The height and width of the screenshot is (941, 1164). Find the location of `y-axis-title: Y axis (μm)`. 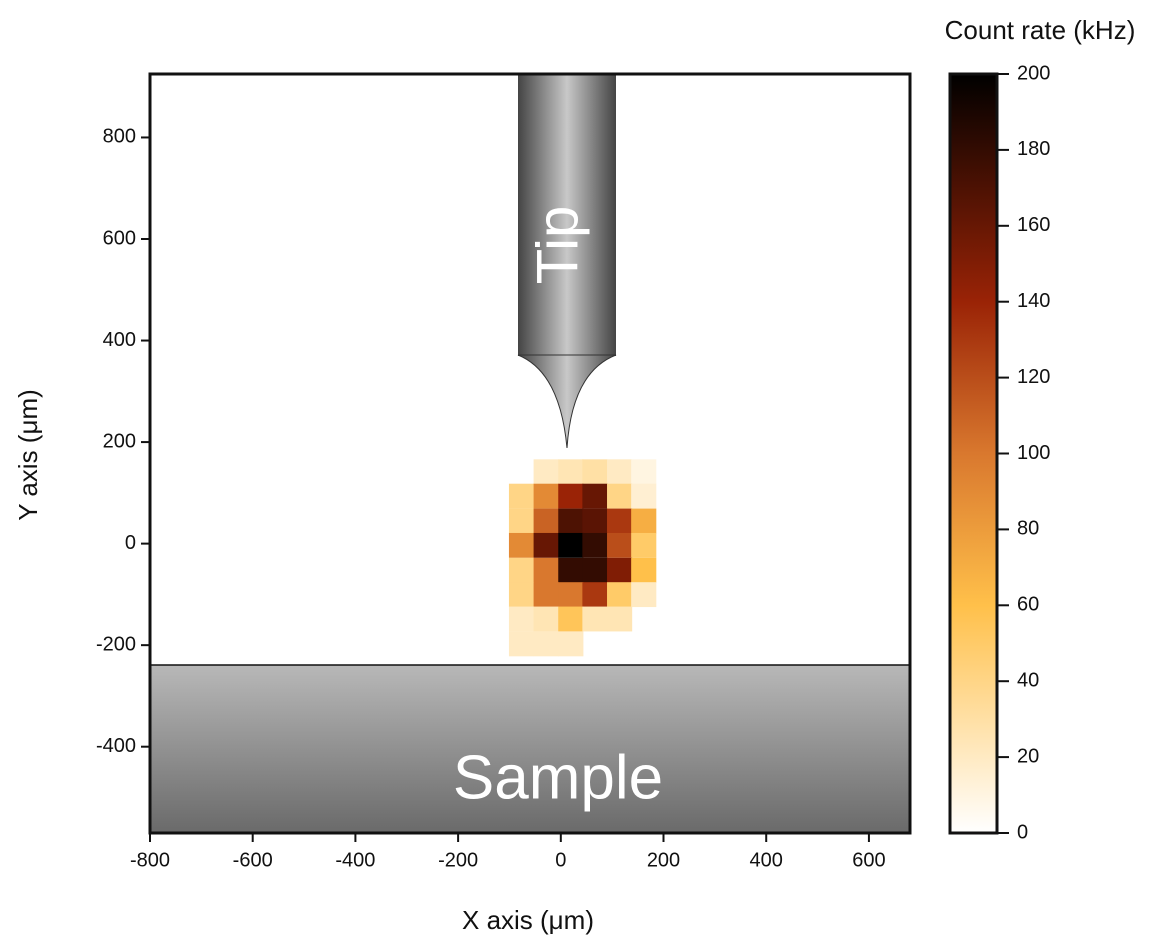

y-axis-title: Y axis (μm) is located at coordinates (28, 455).